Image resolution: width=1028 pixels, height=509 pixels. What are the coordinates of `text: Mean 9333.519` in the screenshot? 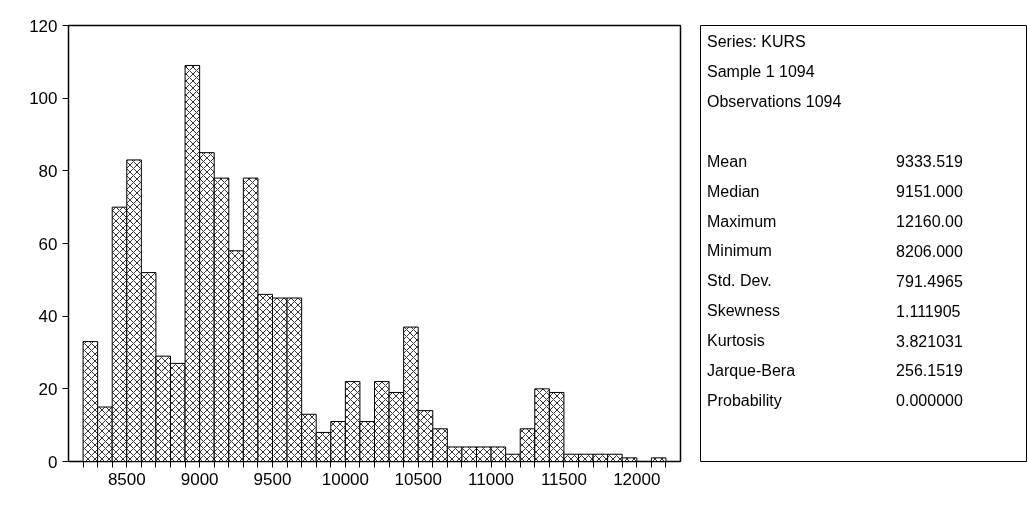 It's located at (835, 161).